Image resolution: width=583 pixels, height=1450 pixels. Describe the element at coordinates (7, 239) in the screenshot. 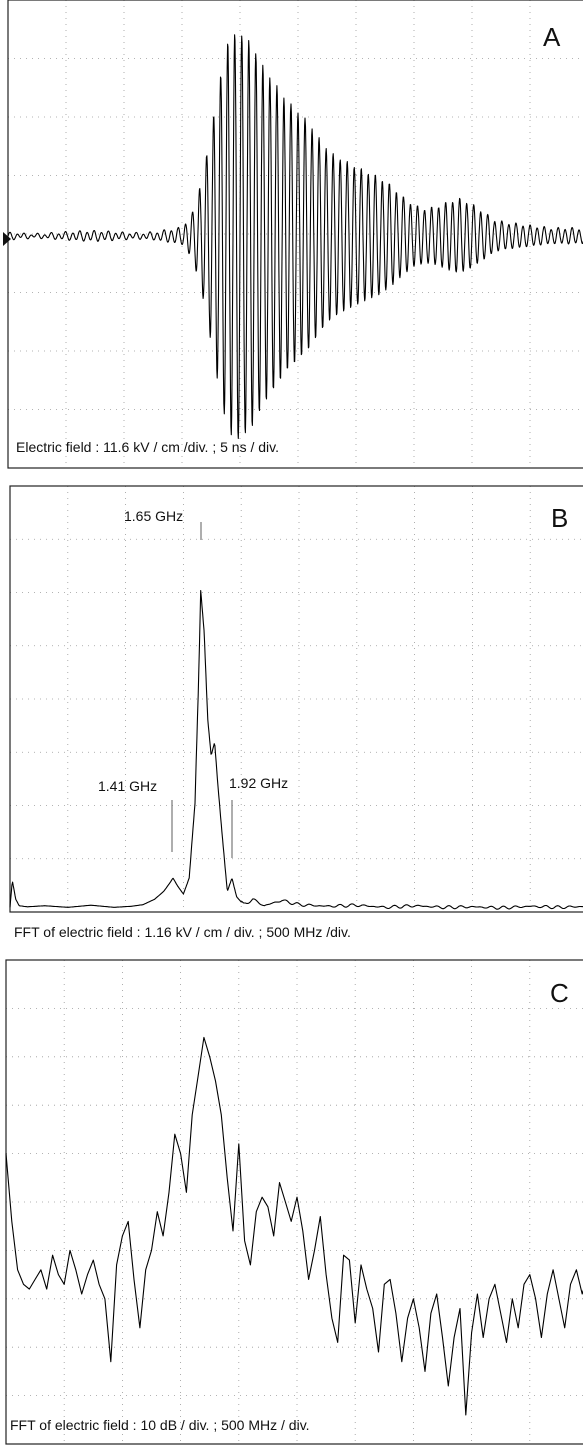

I see `ground-marker-icon` at that location.